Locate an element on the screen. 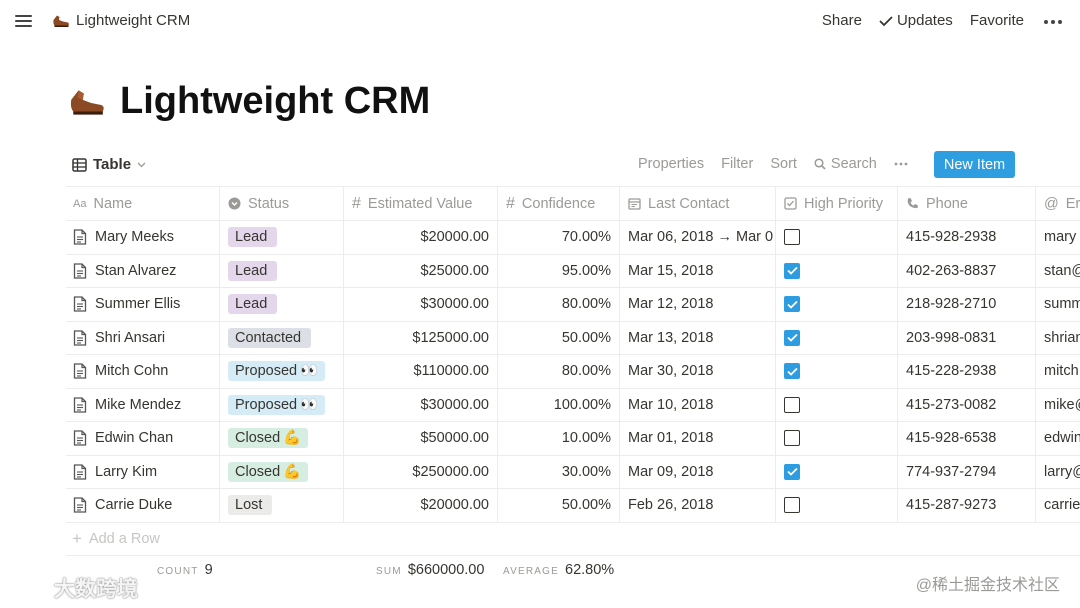  average-calculation: AVERAGE 62.80% is located at coordinates (558, 570).